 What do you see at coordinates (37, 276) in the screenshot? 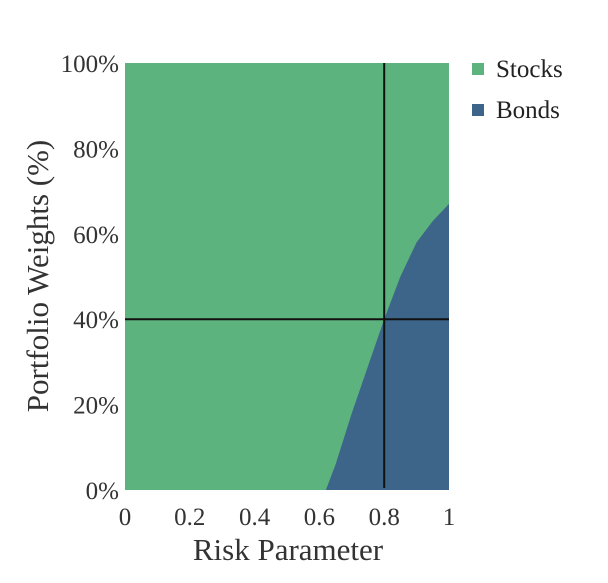
I see `y-axis-title: Portfolio Weights (%)` at bounding box center [37, 276].